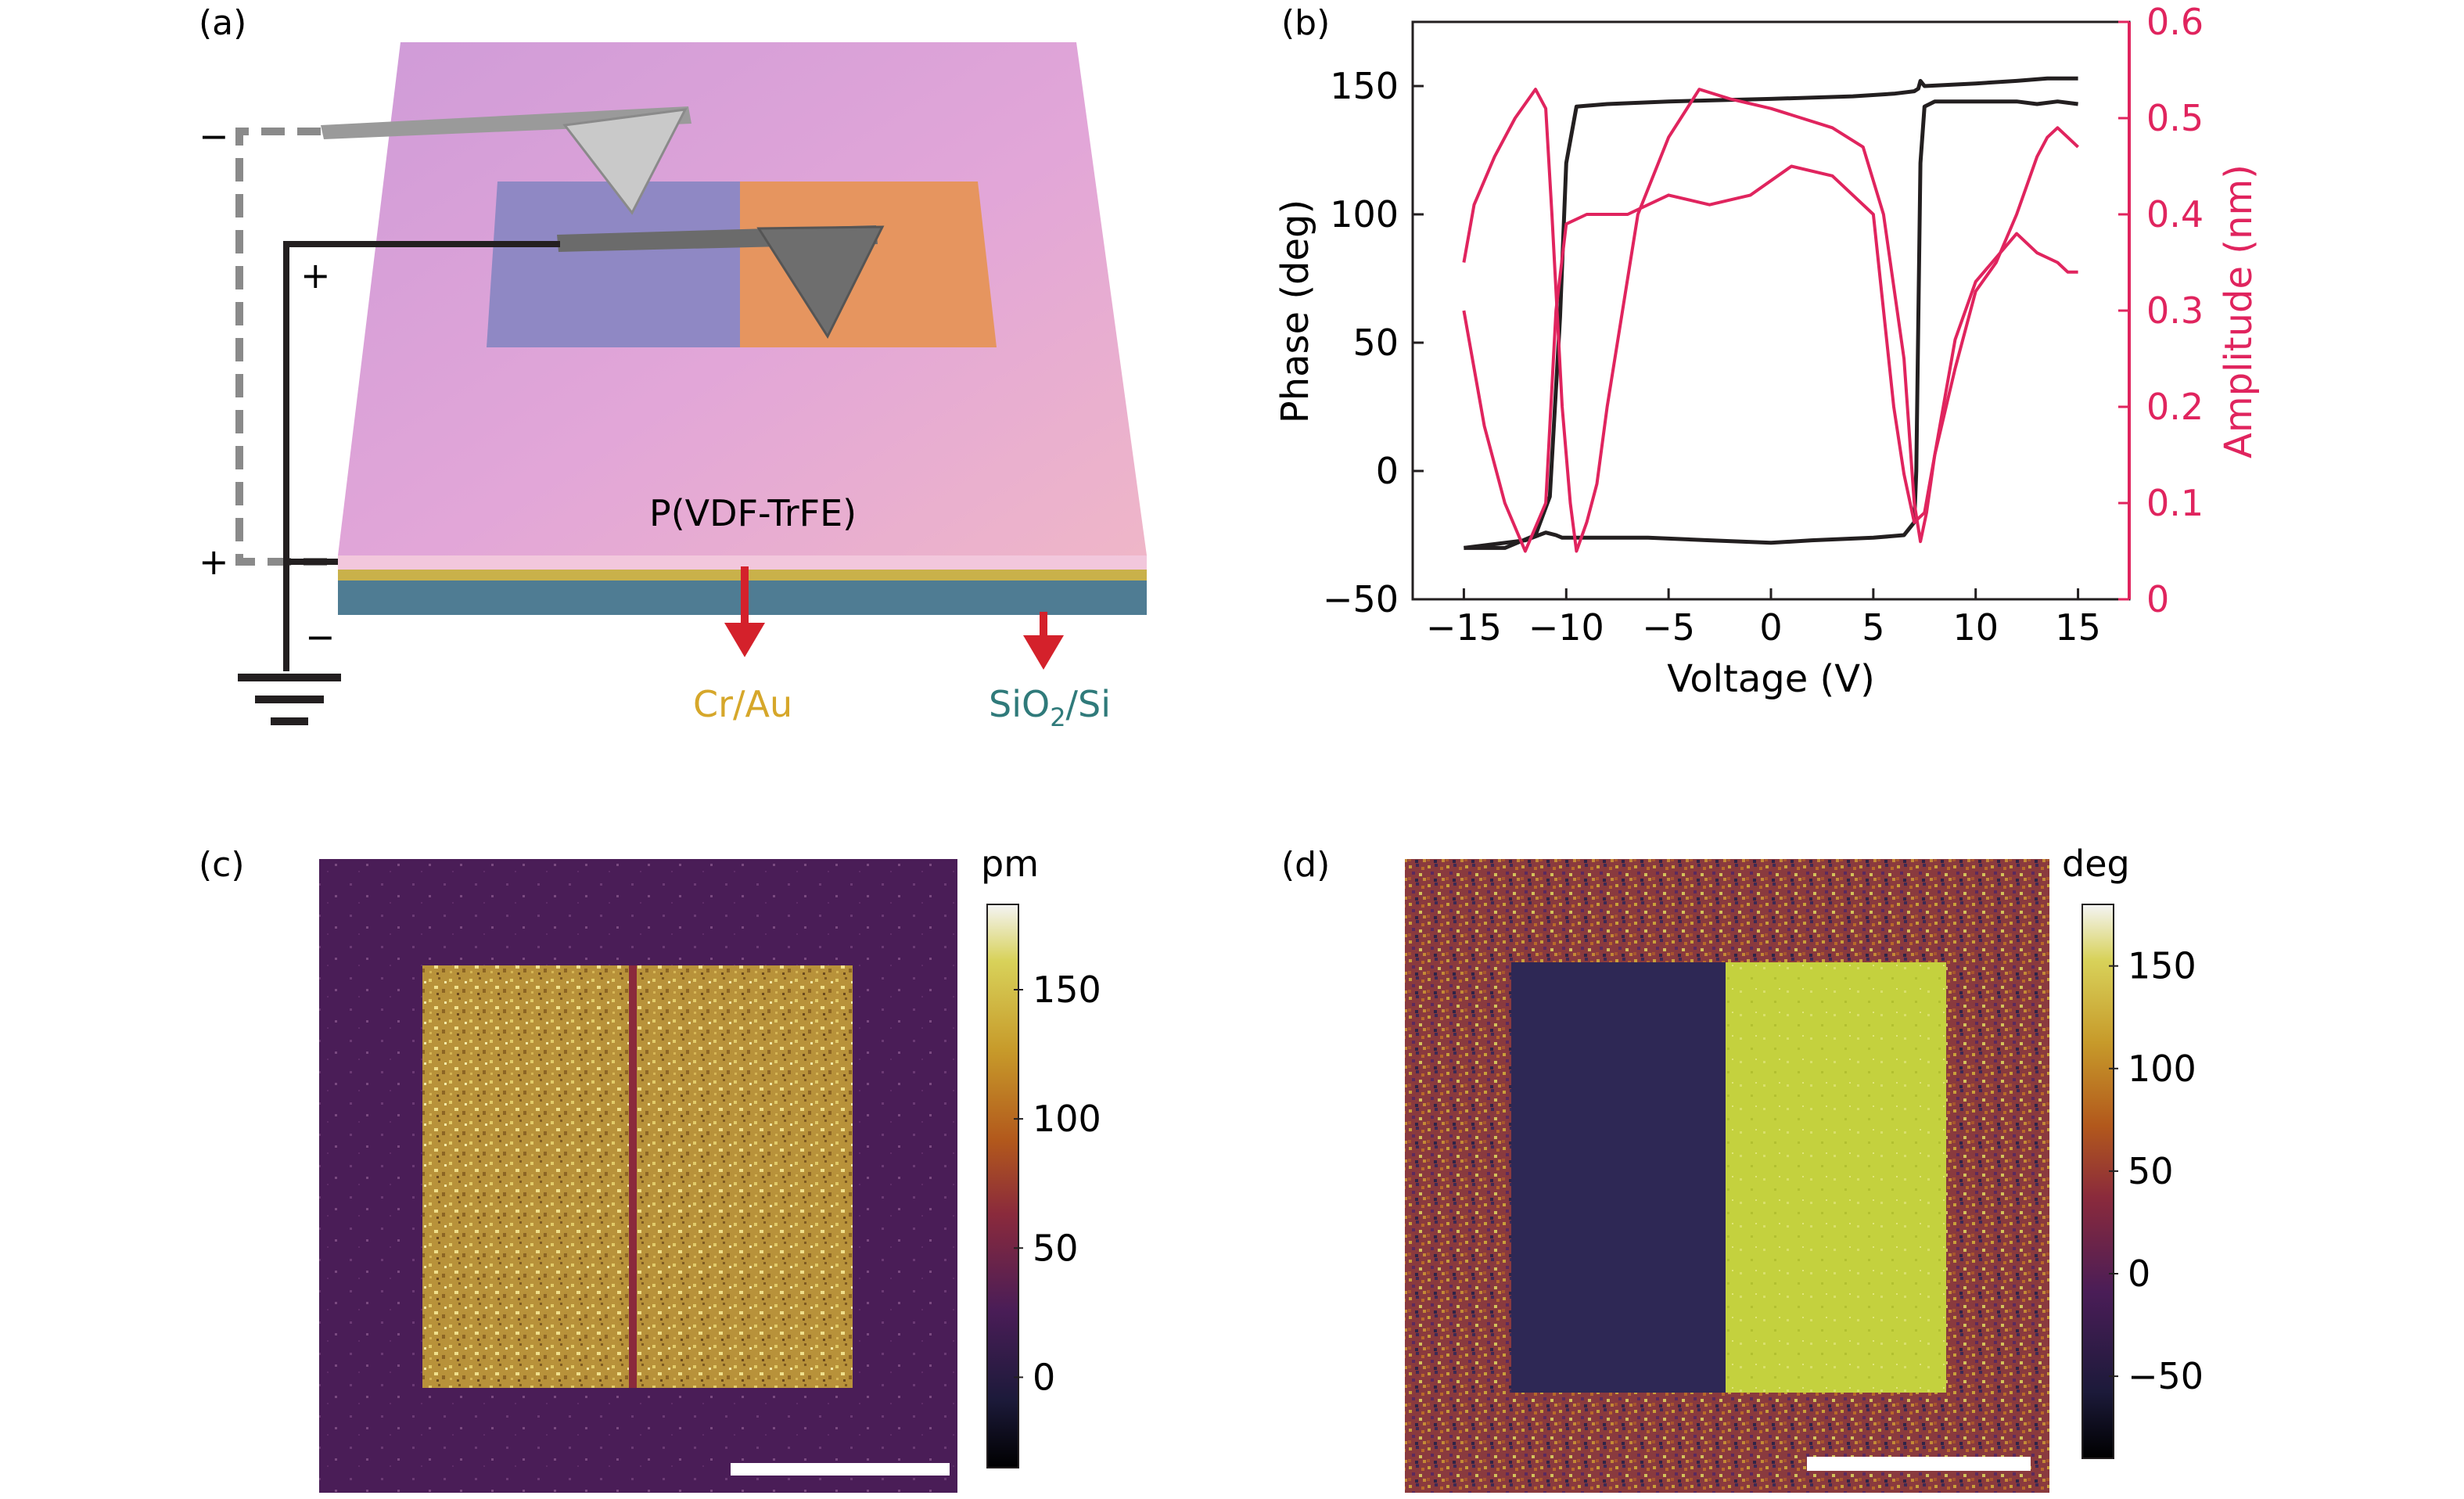  Describe the element at coordinates (2175, 503) in the screenshot. I see `y2-tick-label: 0.1` at that location.